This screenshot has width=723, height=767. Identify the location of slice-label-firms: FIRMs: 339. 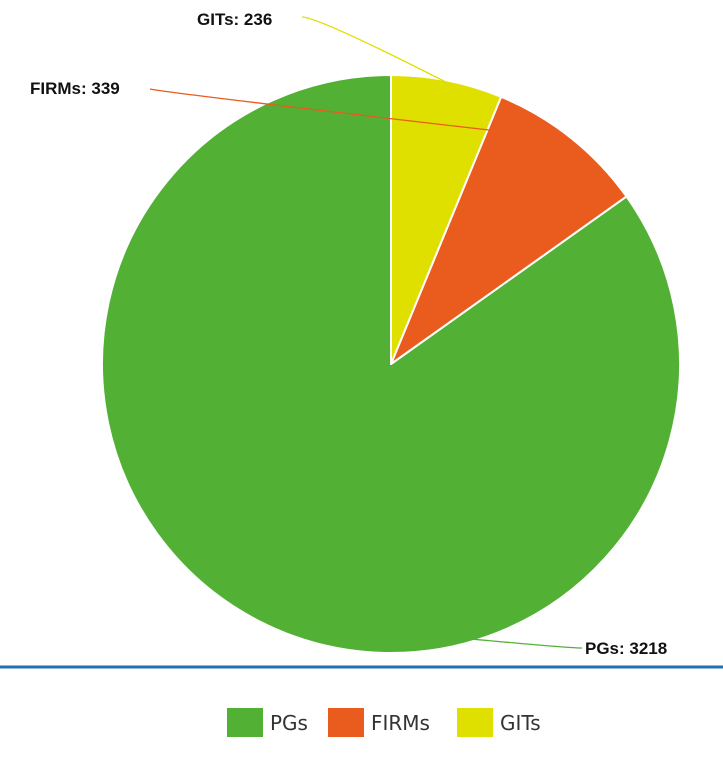
(75, 88).